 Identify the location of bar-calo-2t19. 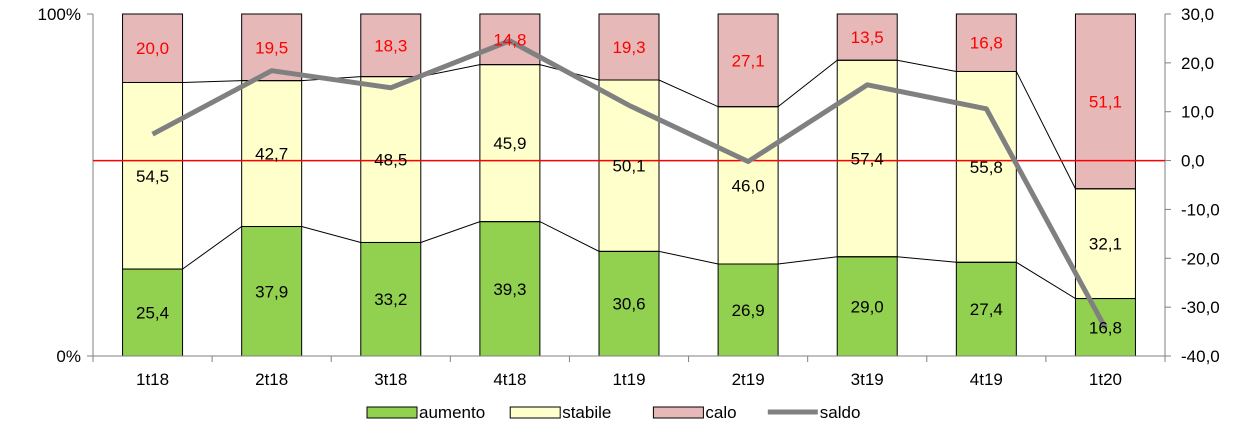
(748, 60).